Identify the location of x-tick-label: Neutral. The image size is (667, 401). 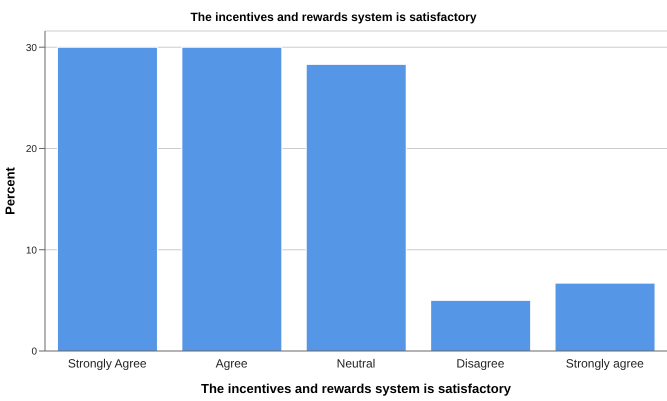
(356, 363).